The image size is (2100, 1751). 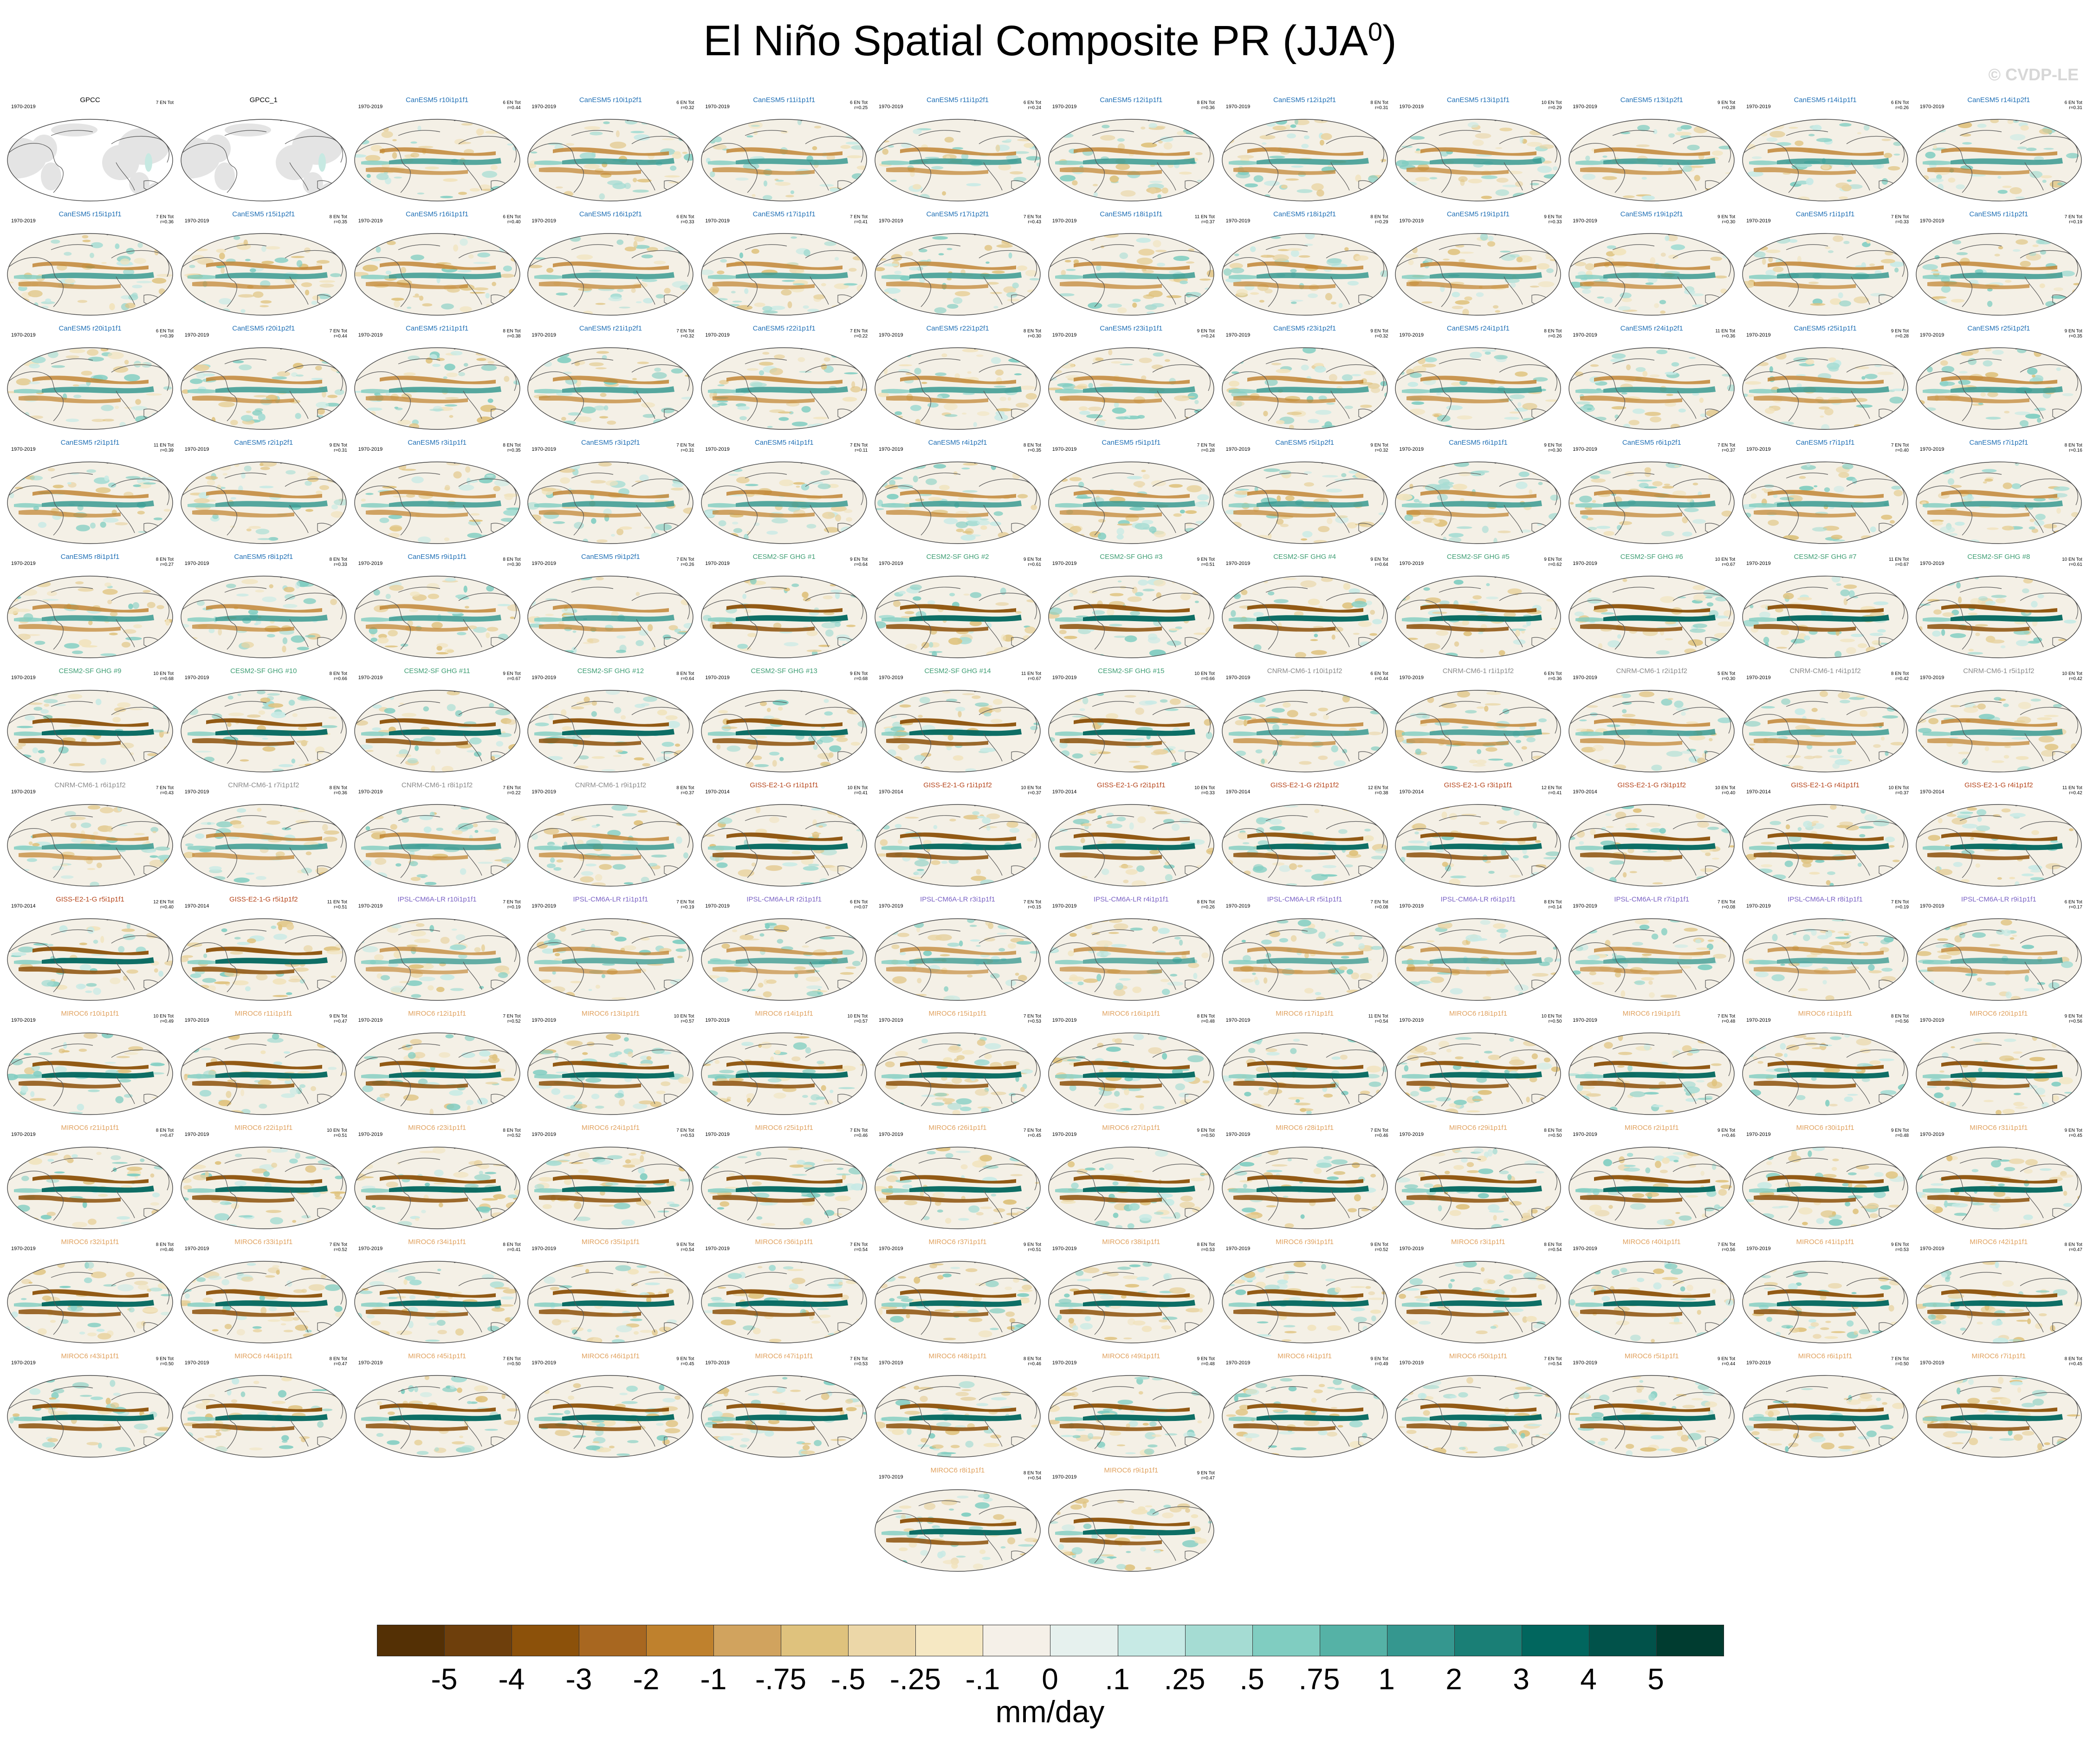 I want to click on panel-title: CanESM5 r22i1p2f1, so click(x=957, y=328).